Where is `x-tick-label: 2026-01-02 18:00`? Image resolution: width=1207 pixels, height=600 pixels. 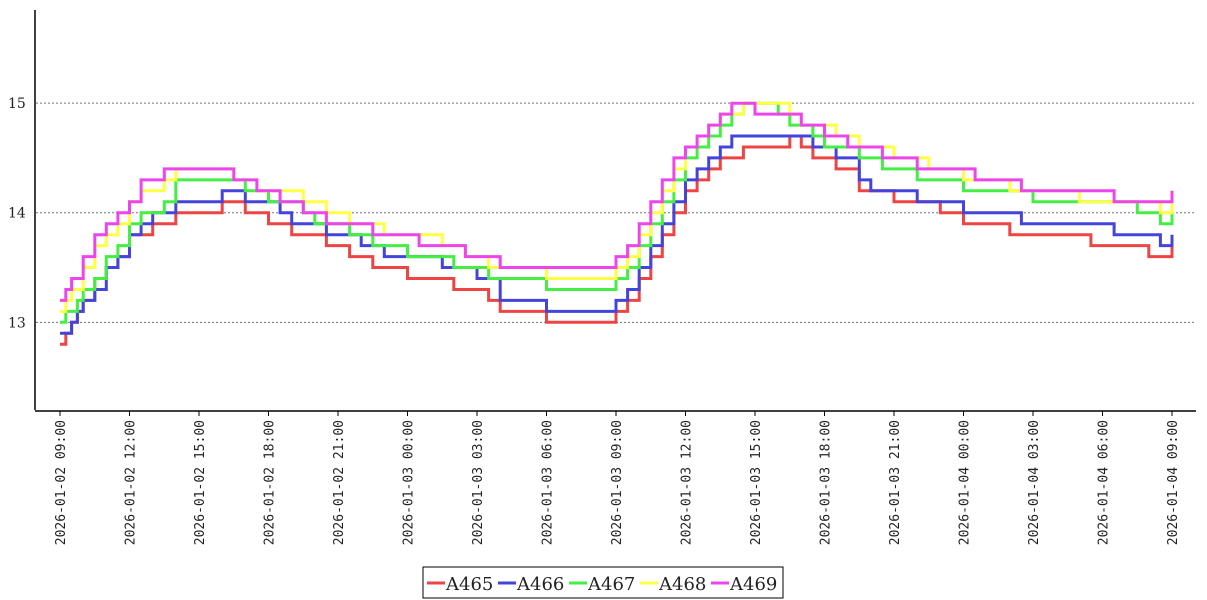 x-tick-label: 2026-01-02 18:00 is located at coordinates (270, 482).